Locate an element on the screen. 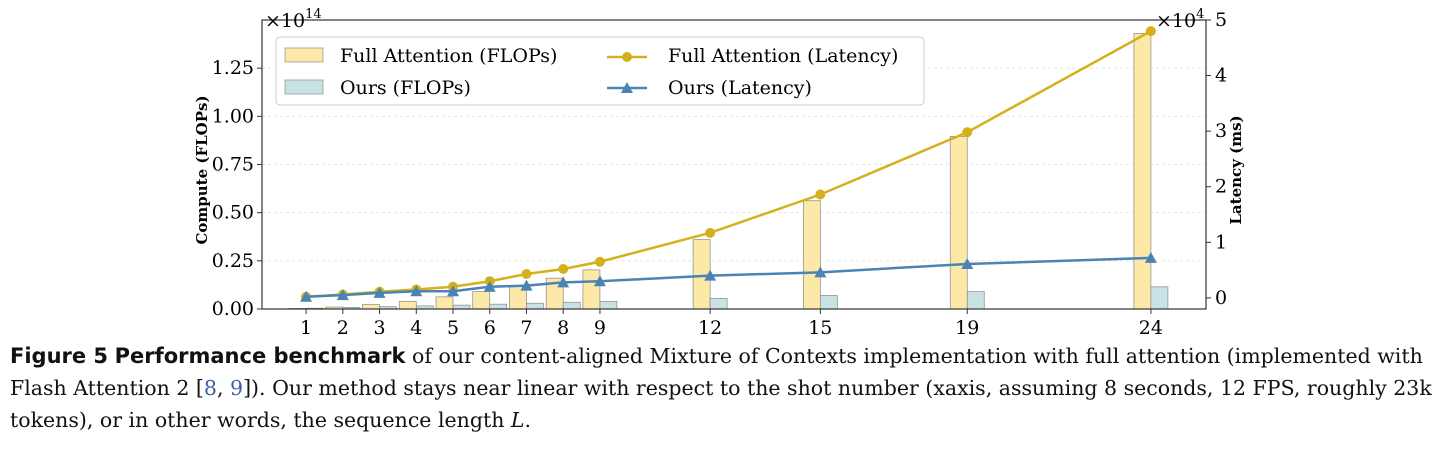 The height and width of the screenshot is (460, 1452). left-multiplier: ×10¹⁴ is located at coordinates (293, 19).